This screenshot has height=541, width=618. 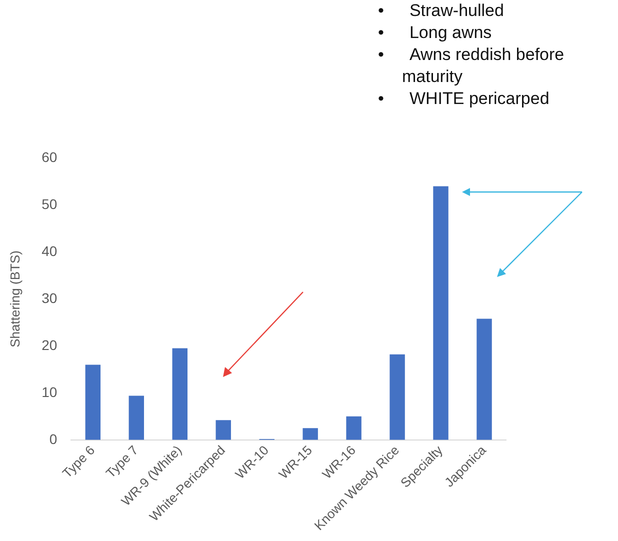 What do you see at coordinates (50, 250) in the screenshot?
I see `y-tick-label: 40` at bounding box center [50, 250].